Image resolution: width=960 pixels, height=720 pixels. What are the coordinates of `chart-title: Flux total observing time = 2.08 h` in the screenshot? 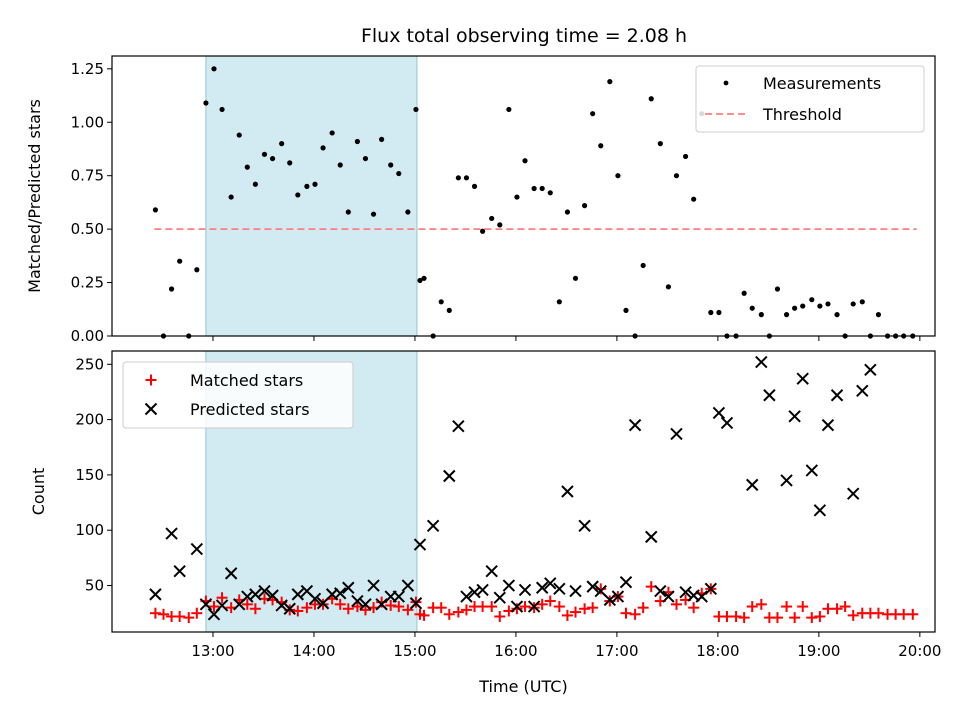 It's located at (524, 36).